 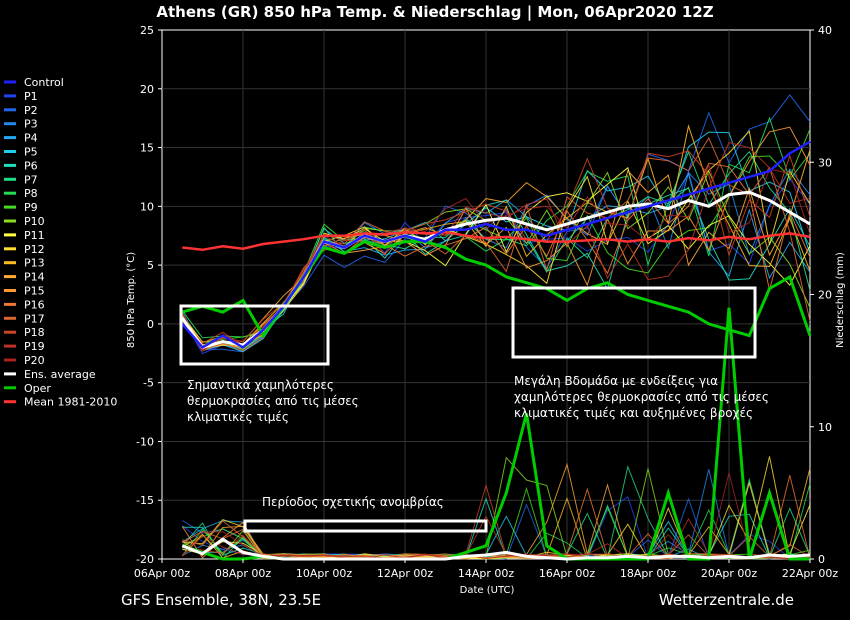 What do you see at coordinates (31, 138) in the screenshot?
I see `legend-label: P4` at bounding box center [31, 138].